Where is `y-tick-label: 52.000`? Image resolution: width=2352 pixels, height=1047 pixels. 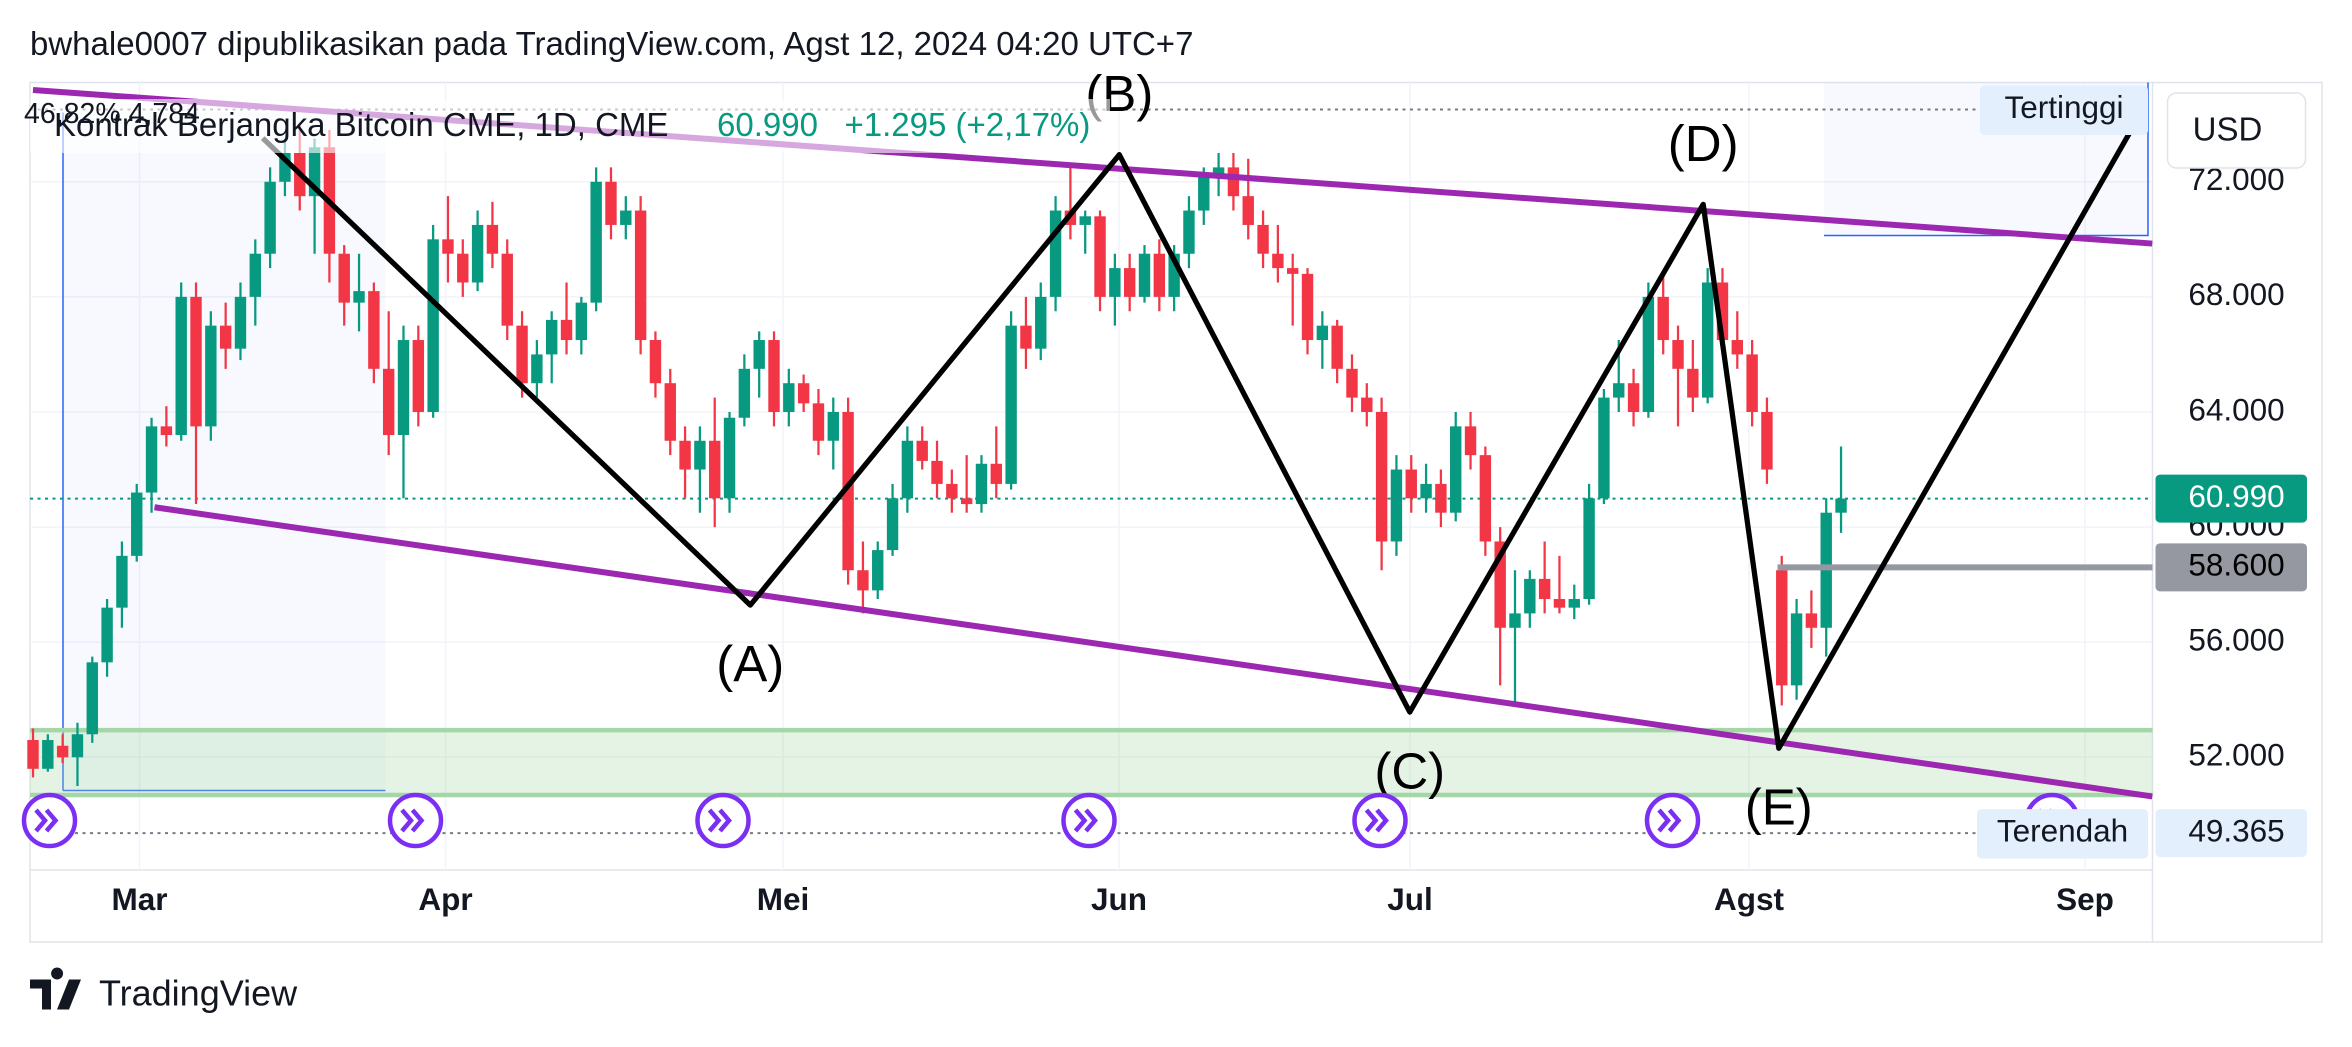 y-tick-label: 52.000 is located at coordinates (2236, 755).